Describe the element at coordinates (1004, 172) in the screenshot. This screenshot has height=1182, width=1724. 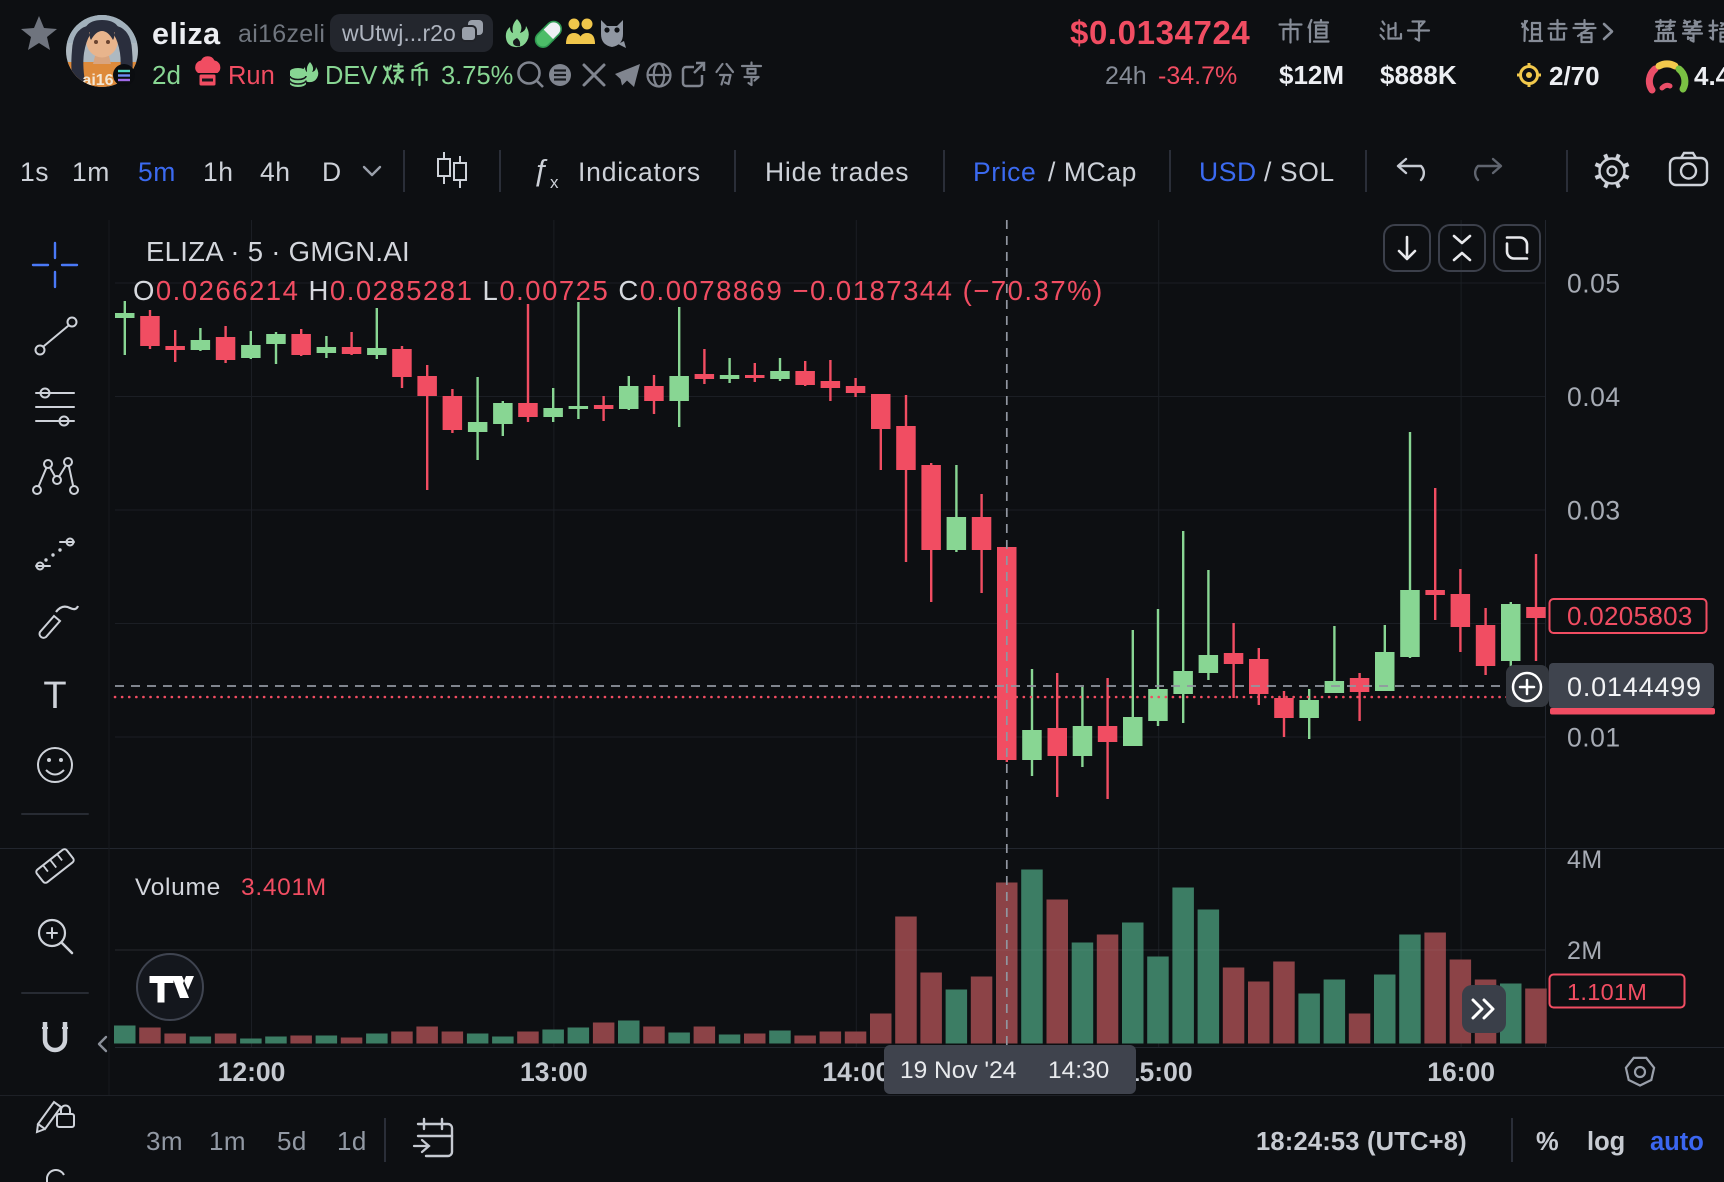
I see `svg-text: Price` at that location.